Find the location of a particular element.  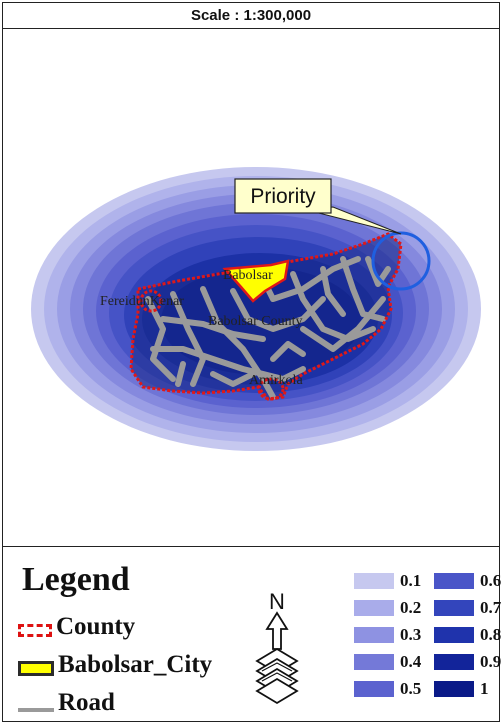

priority-label: Priority is located at coordinates (283, 196).